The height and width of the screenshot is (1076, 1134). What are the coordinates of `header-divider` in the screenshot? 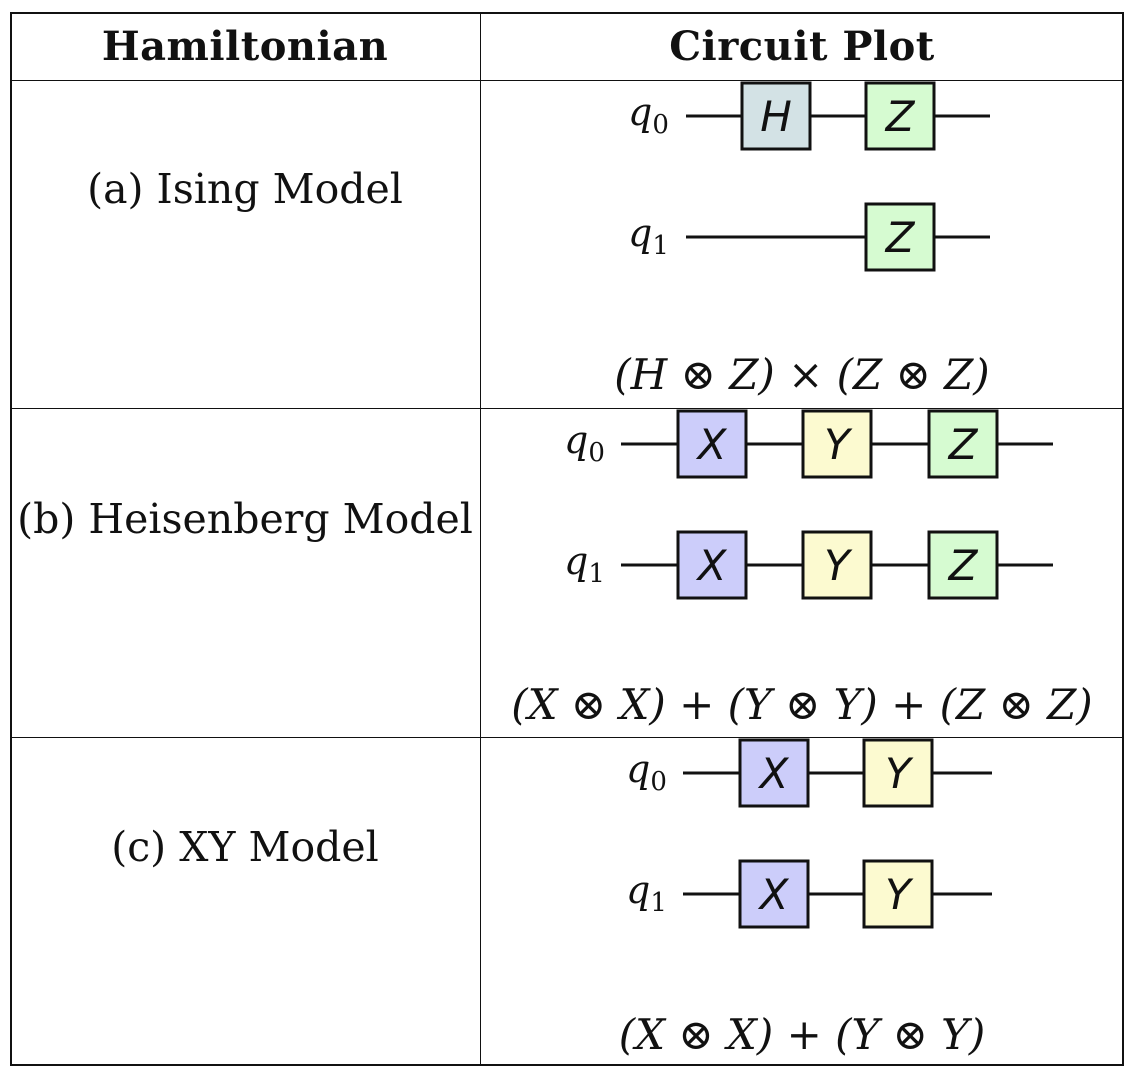 It's located at (567, 80).